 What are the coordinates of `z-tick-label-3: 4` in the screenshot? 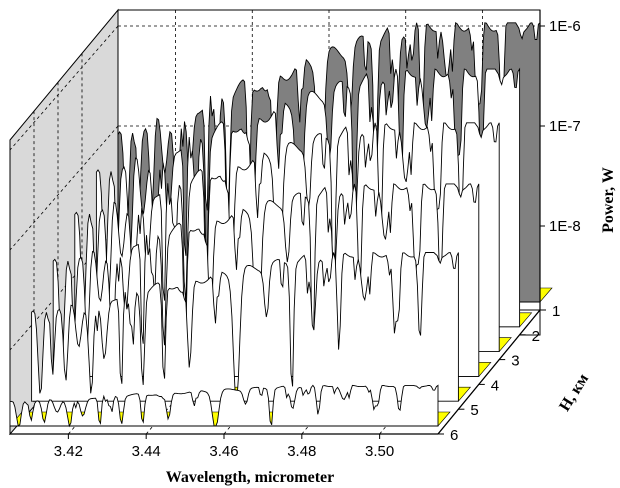 It's located at (495, 385).